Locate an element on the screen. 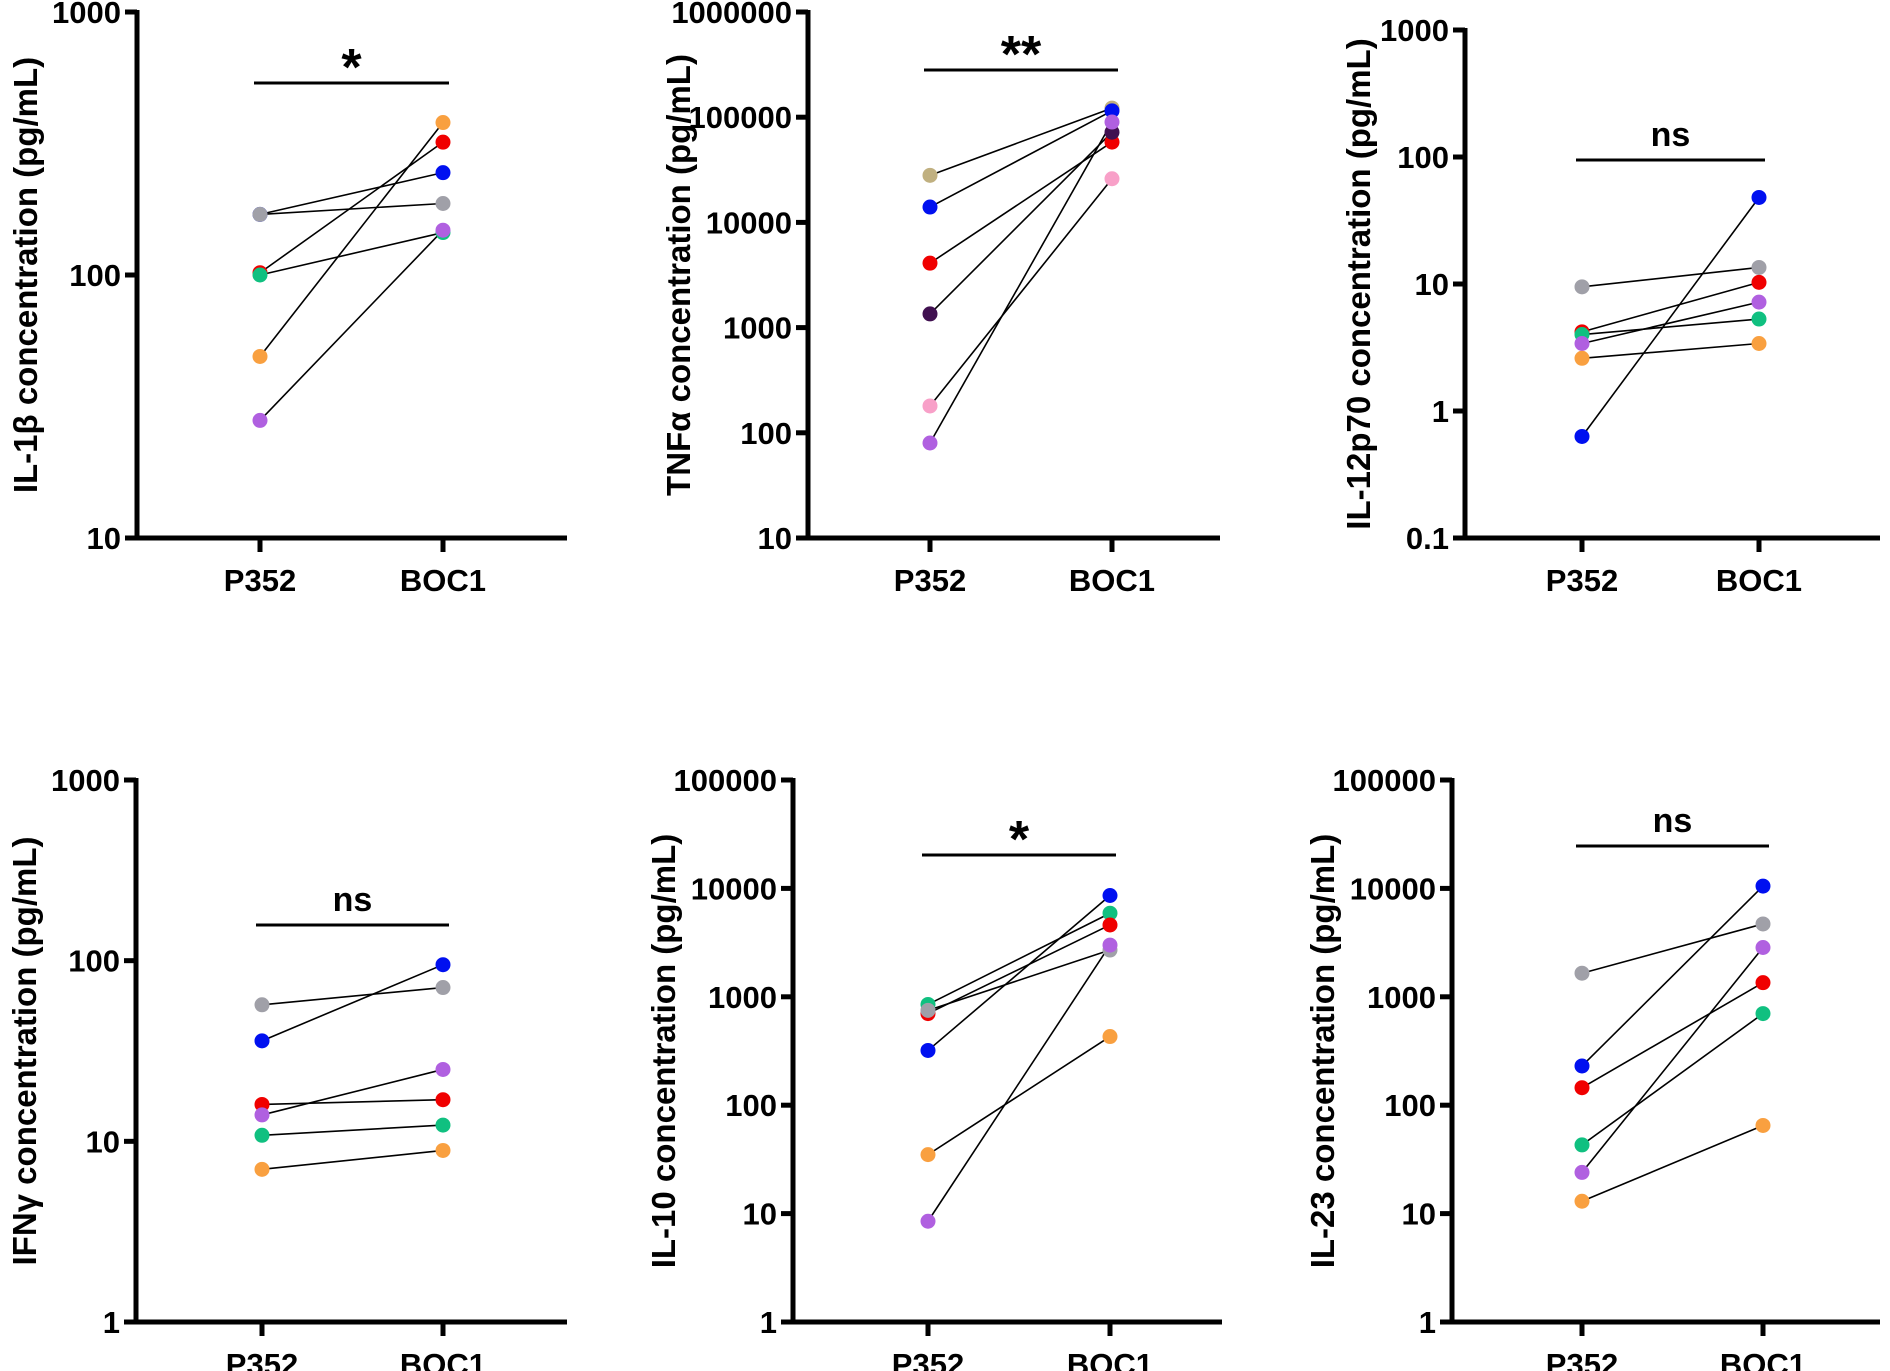 Image resolution: width=1890 pixels, height=1371 pixels. y-axis-label: IL-23 concentration (pg/mL) is located at coordinates (1322, 1051).